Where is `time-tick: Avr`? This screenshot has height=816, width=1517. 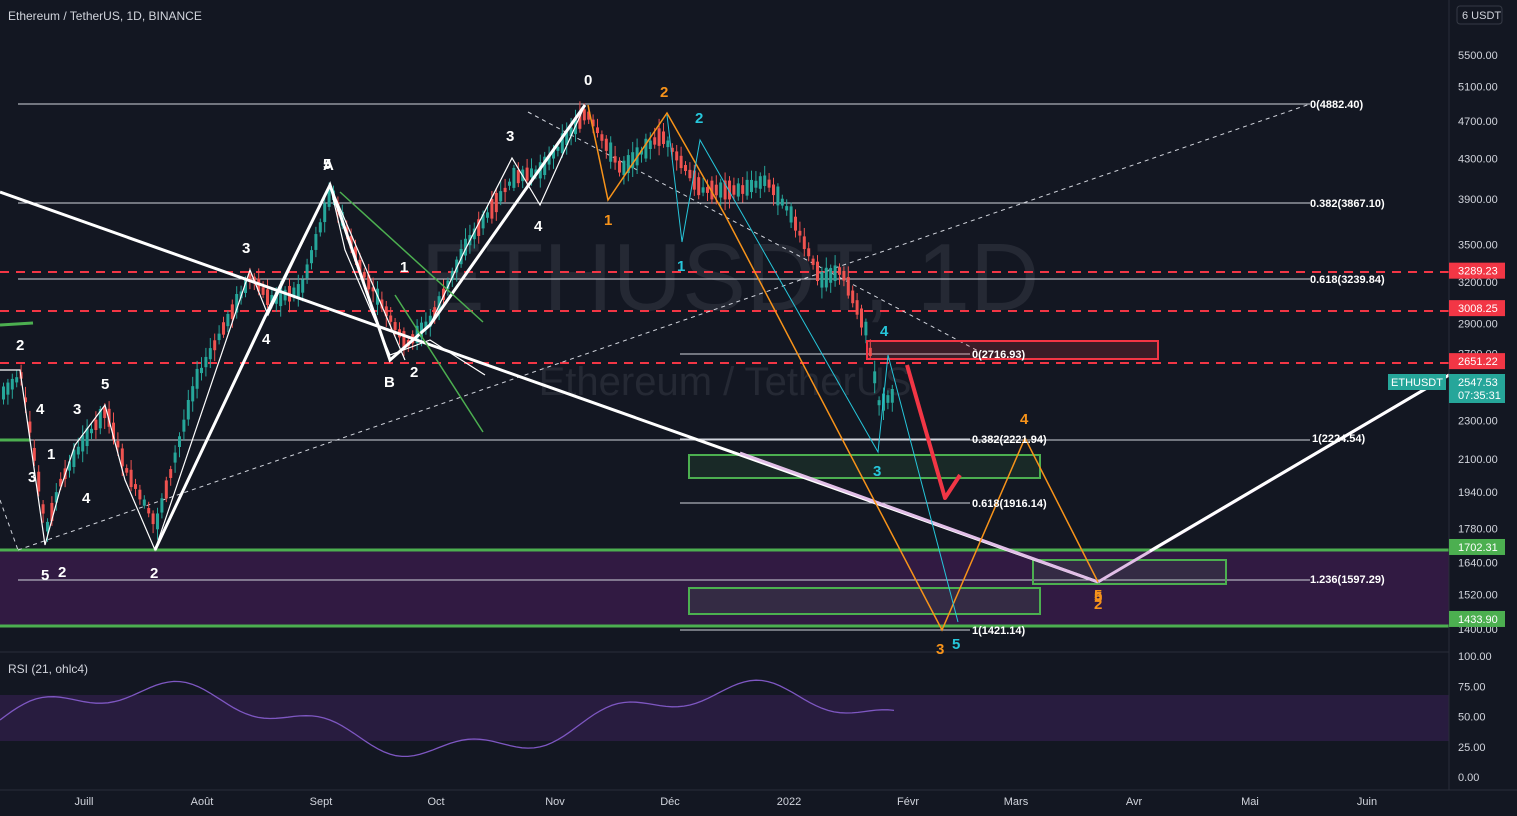
time-tick: Avr is located at coordinates (1134, 802).